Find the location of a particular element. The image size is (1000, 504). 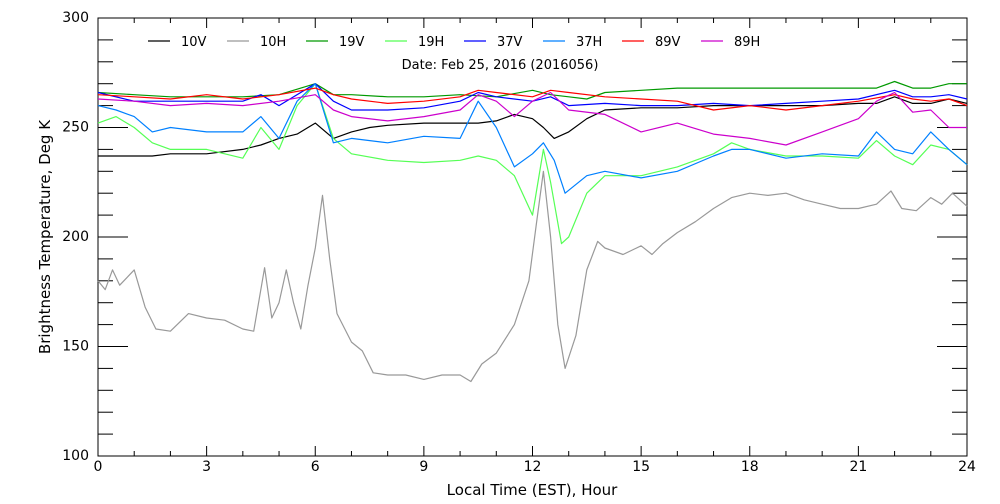

x-tick-label: 18 is located at coordinates (750, 467).